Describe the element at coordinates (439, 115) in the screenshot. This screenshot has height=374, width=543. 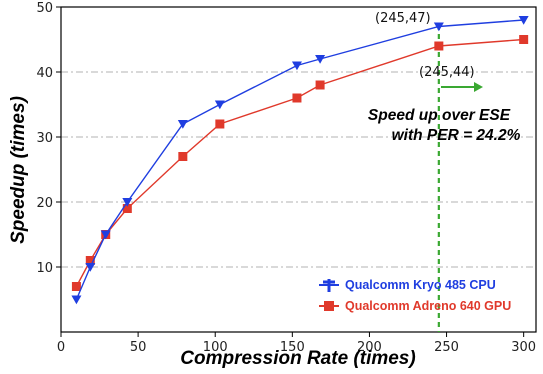
I see `annotation-speedup-line1: Speed up over ESE` at that location.